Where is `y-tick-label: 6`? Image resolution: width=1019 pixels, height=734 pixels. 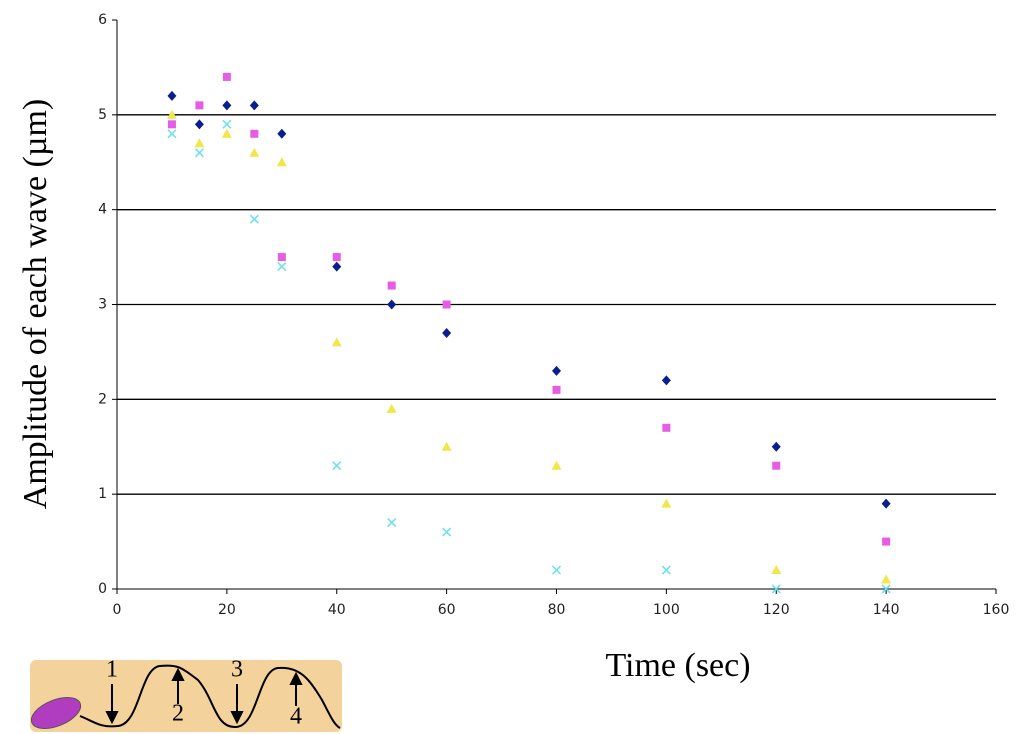
y-tick-label: 6 is located at coordinates (102, 20).